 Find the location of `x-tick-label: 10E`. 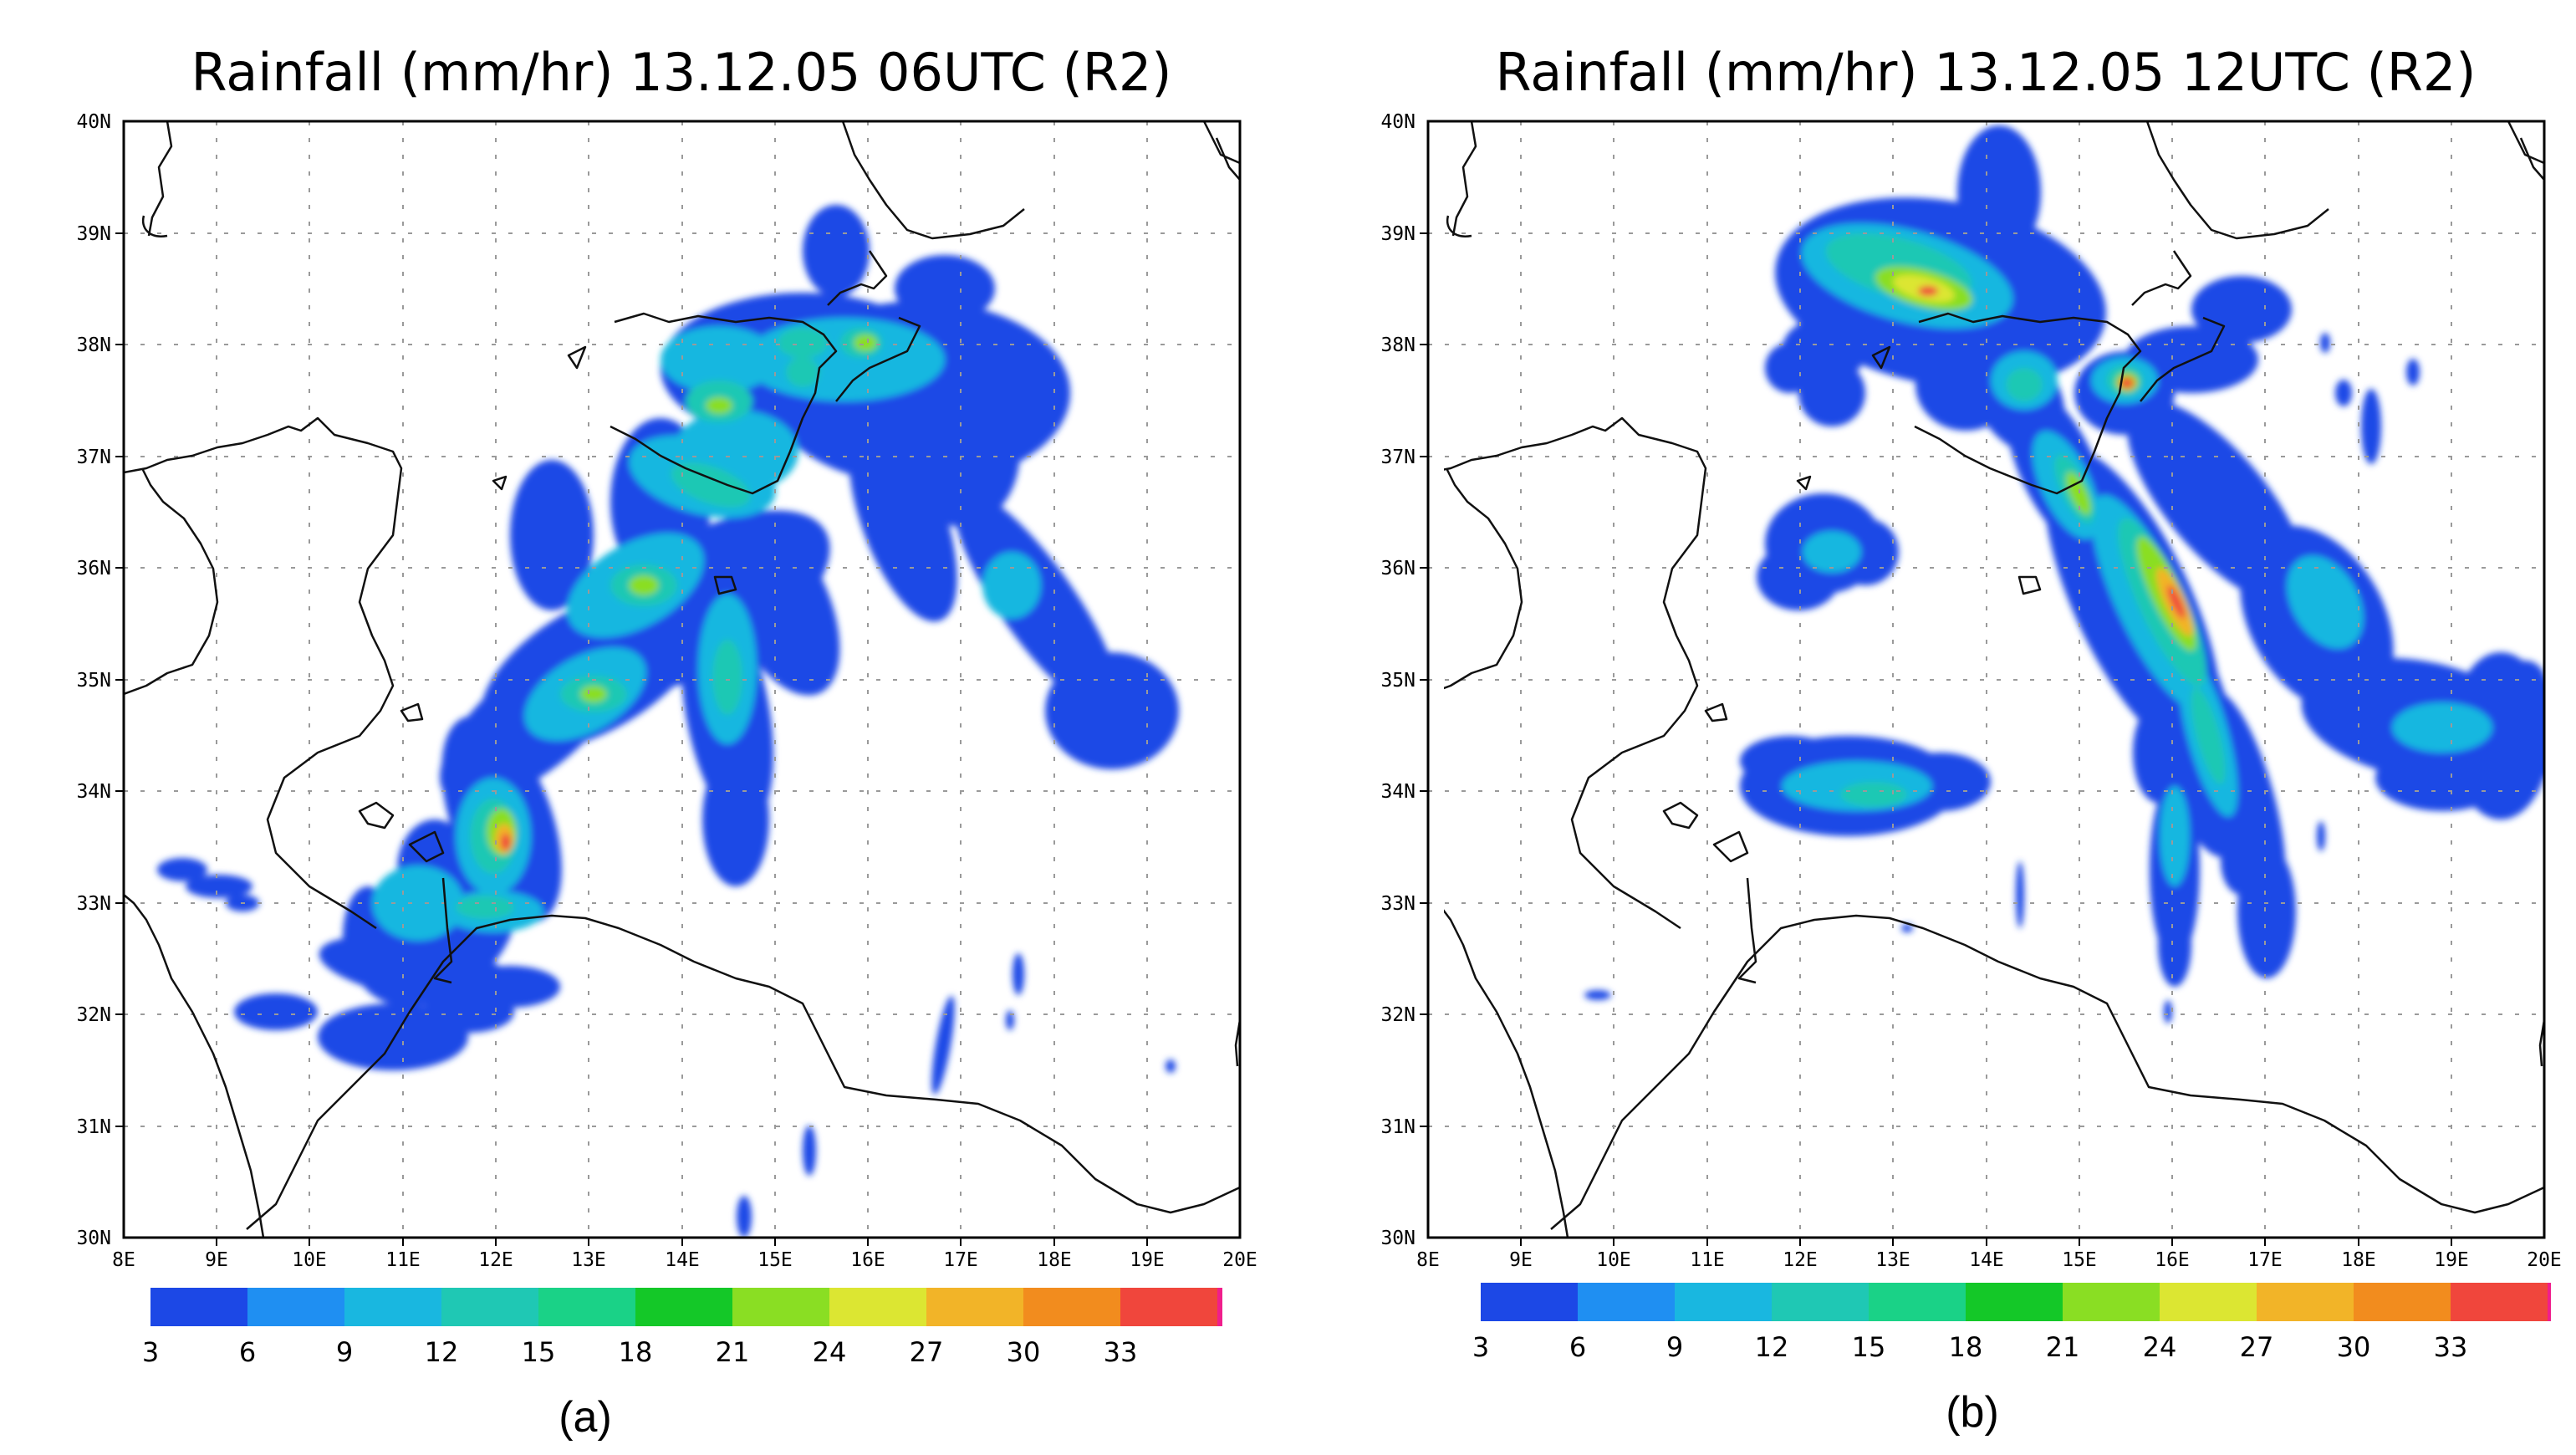

x-tick-label: 10E is located at coordinates (1614, 1260).